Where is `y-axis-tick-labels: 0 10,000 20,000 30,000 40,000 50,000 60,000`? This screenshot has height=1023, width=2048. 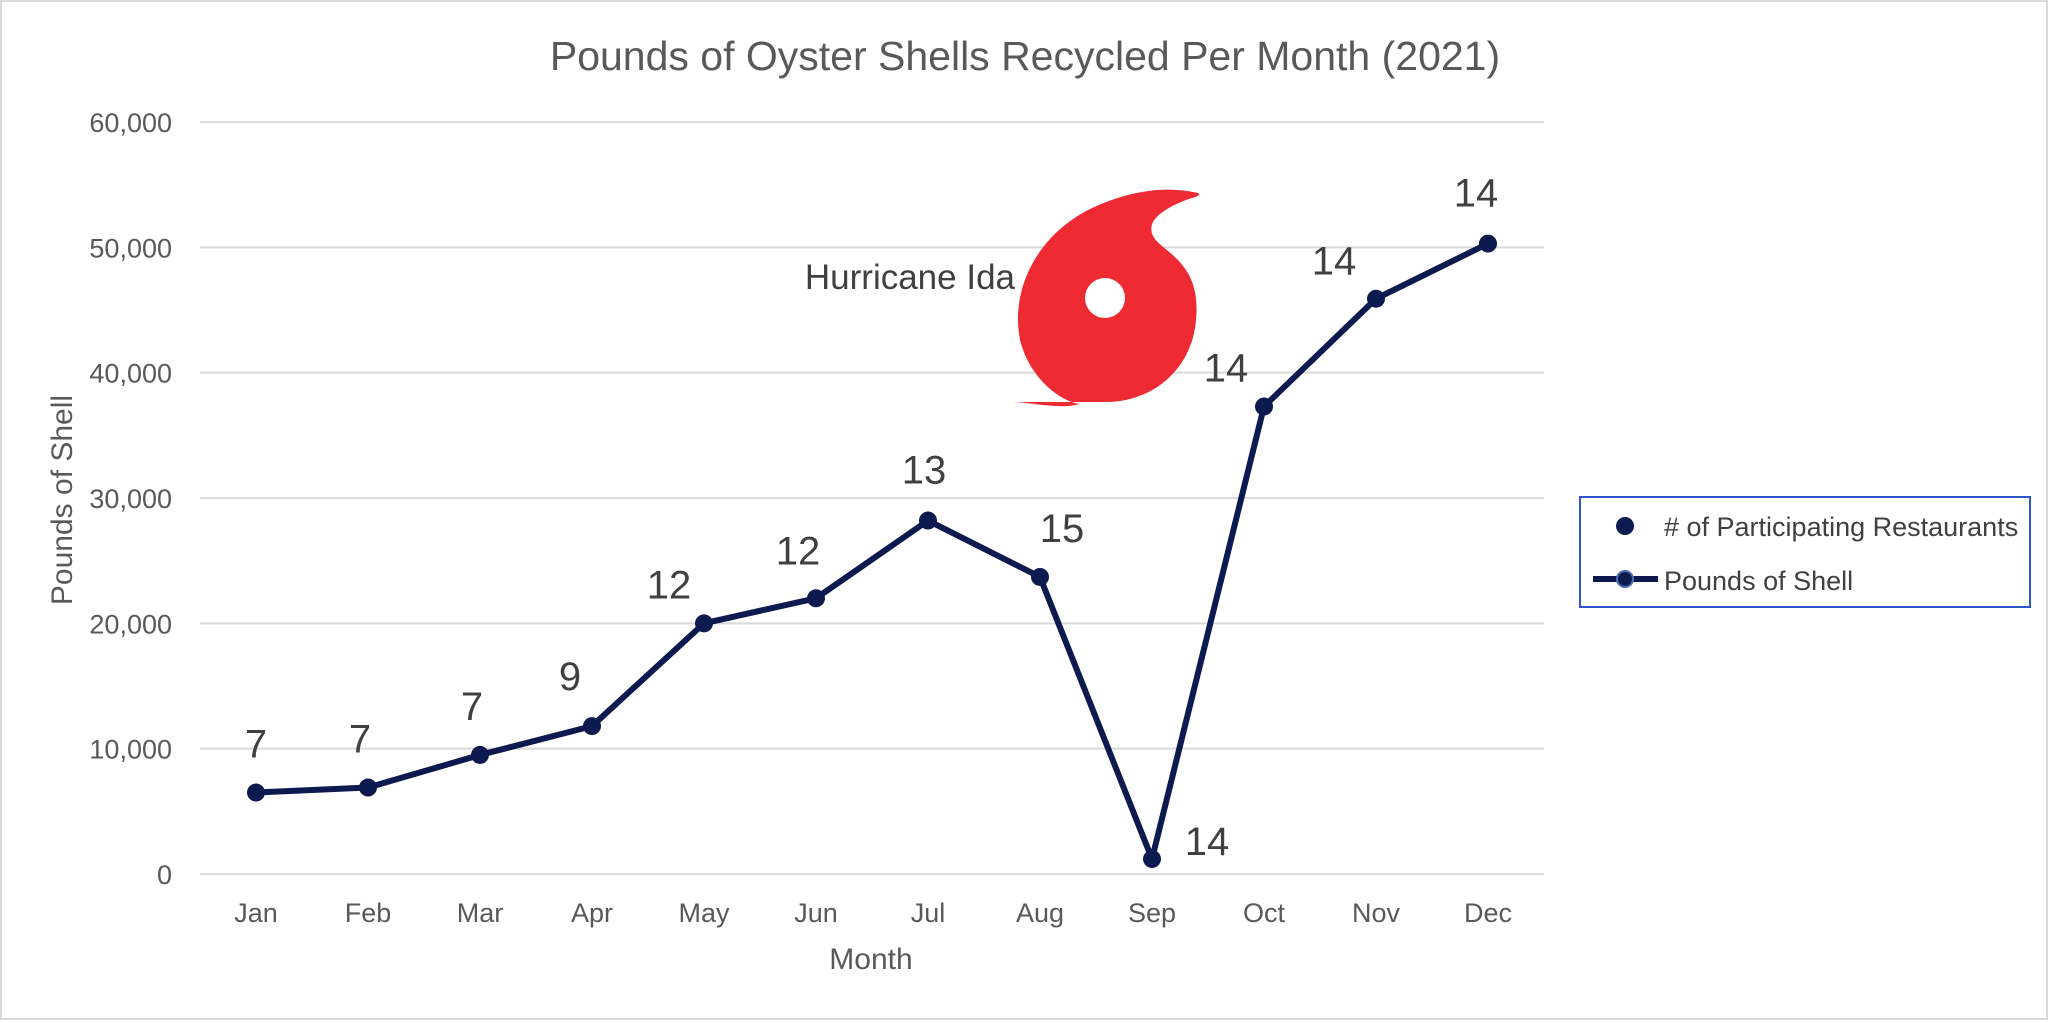
y-axis-tick-labels: 0 10,000 20,000 30,000 40,000 50,000 60,000 is located at coordinates (130, 499).